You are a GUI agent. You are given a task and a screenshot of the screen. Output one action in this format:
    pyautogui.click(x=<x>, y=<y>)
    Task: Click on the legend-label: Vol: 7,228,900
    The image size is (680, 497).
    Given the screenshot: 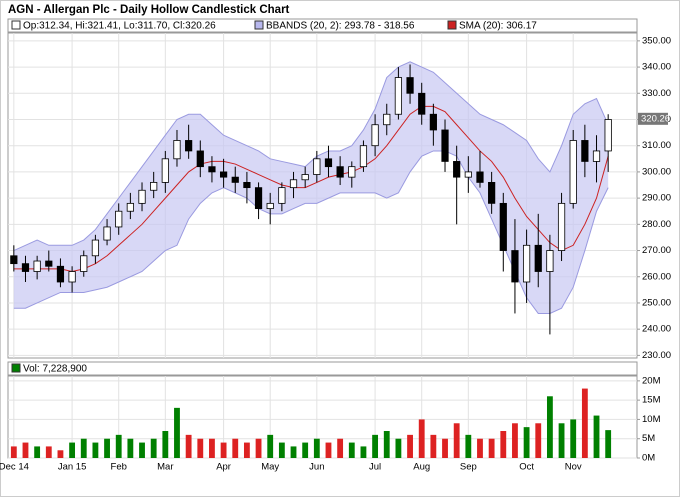 What is the action you would take?
    pyautogui.click(x=55, y=369)
    